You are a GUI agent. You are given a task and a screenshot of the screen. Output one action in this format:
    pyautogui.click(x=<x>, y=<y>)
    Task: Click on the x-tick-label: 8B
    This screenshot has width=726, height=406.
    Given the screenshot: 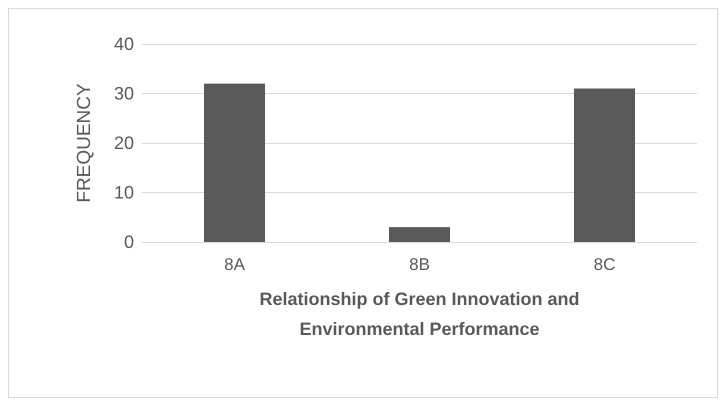 What is the action you would take?
    pyautogui.click(x=419, y=264)
    